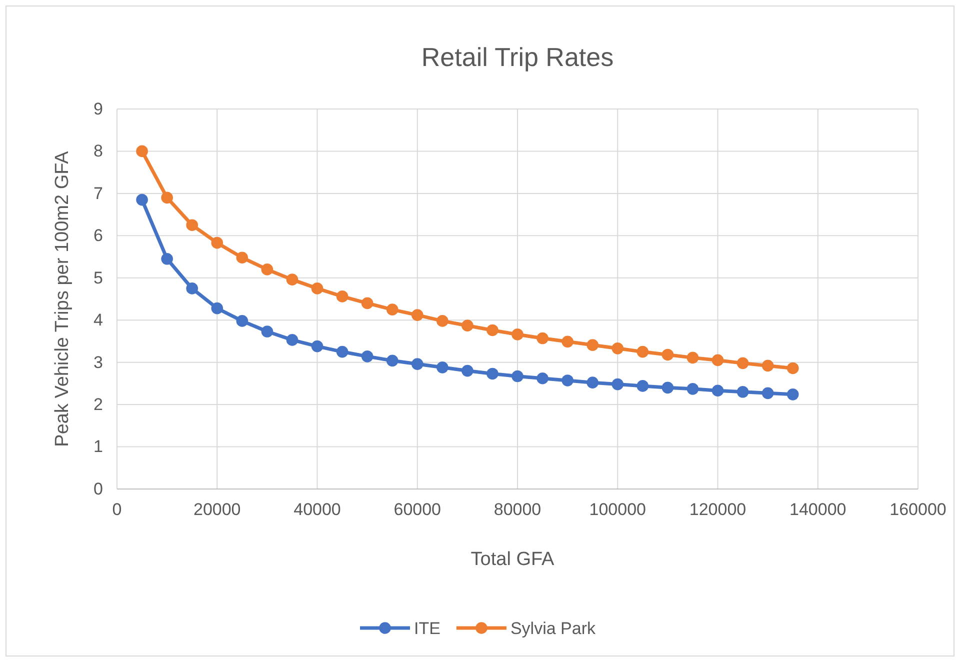 This screenshot has height=662, width=960. What do you see at coordinates (418, 510) in the screenshot?
I see `x-tick-label: 60000` at bounding box center [418, 510].